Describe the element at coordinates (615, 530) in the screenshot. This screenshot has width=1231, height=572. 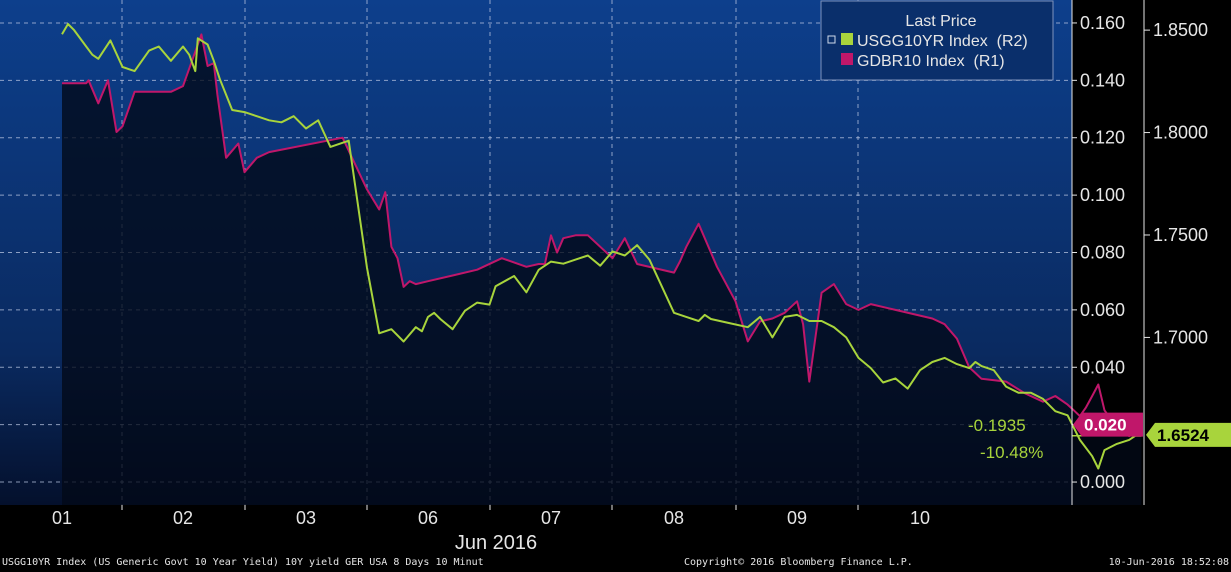
I see `axis-panel-bottom` at that location.